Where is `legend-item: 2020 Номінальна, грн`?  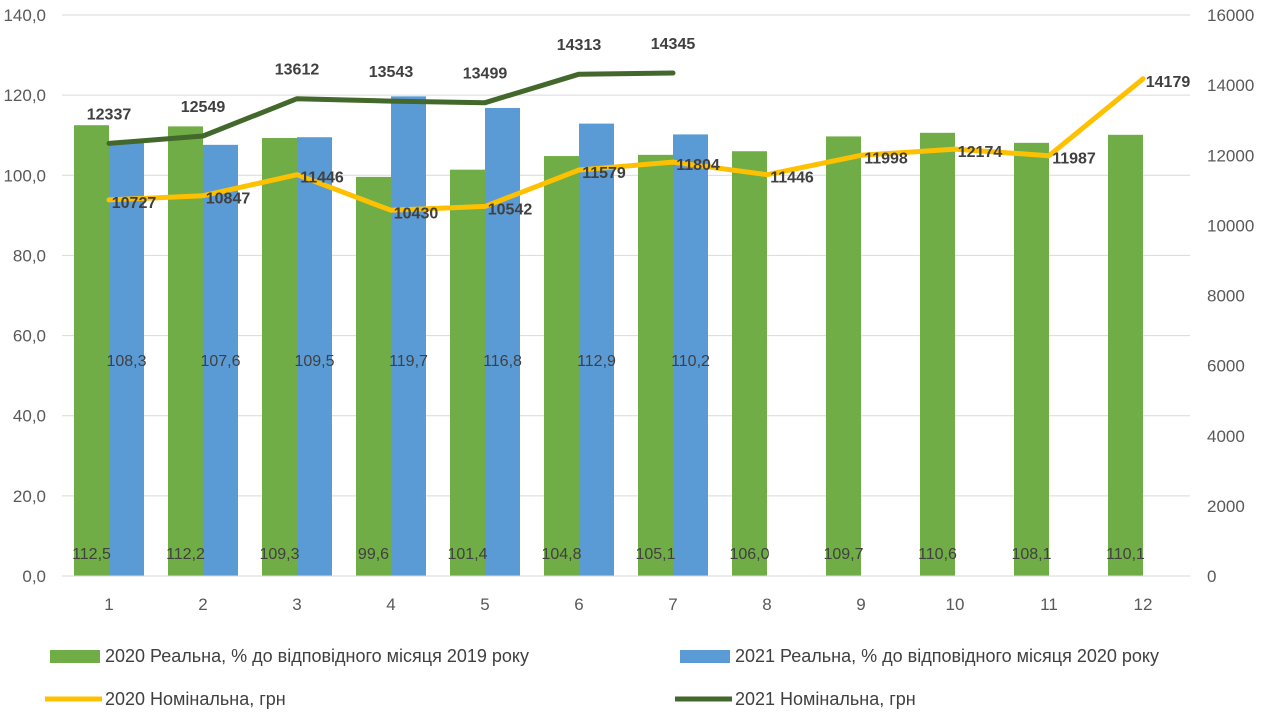
legend-item: 2020 Номінальна, грн is located at coordinates (165, 699).